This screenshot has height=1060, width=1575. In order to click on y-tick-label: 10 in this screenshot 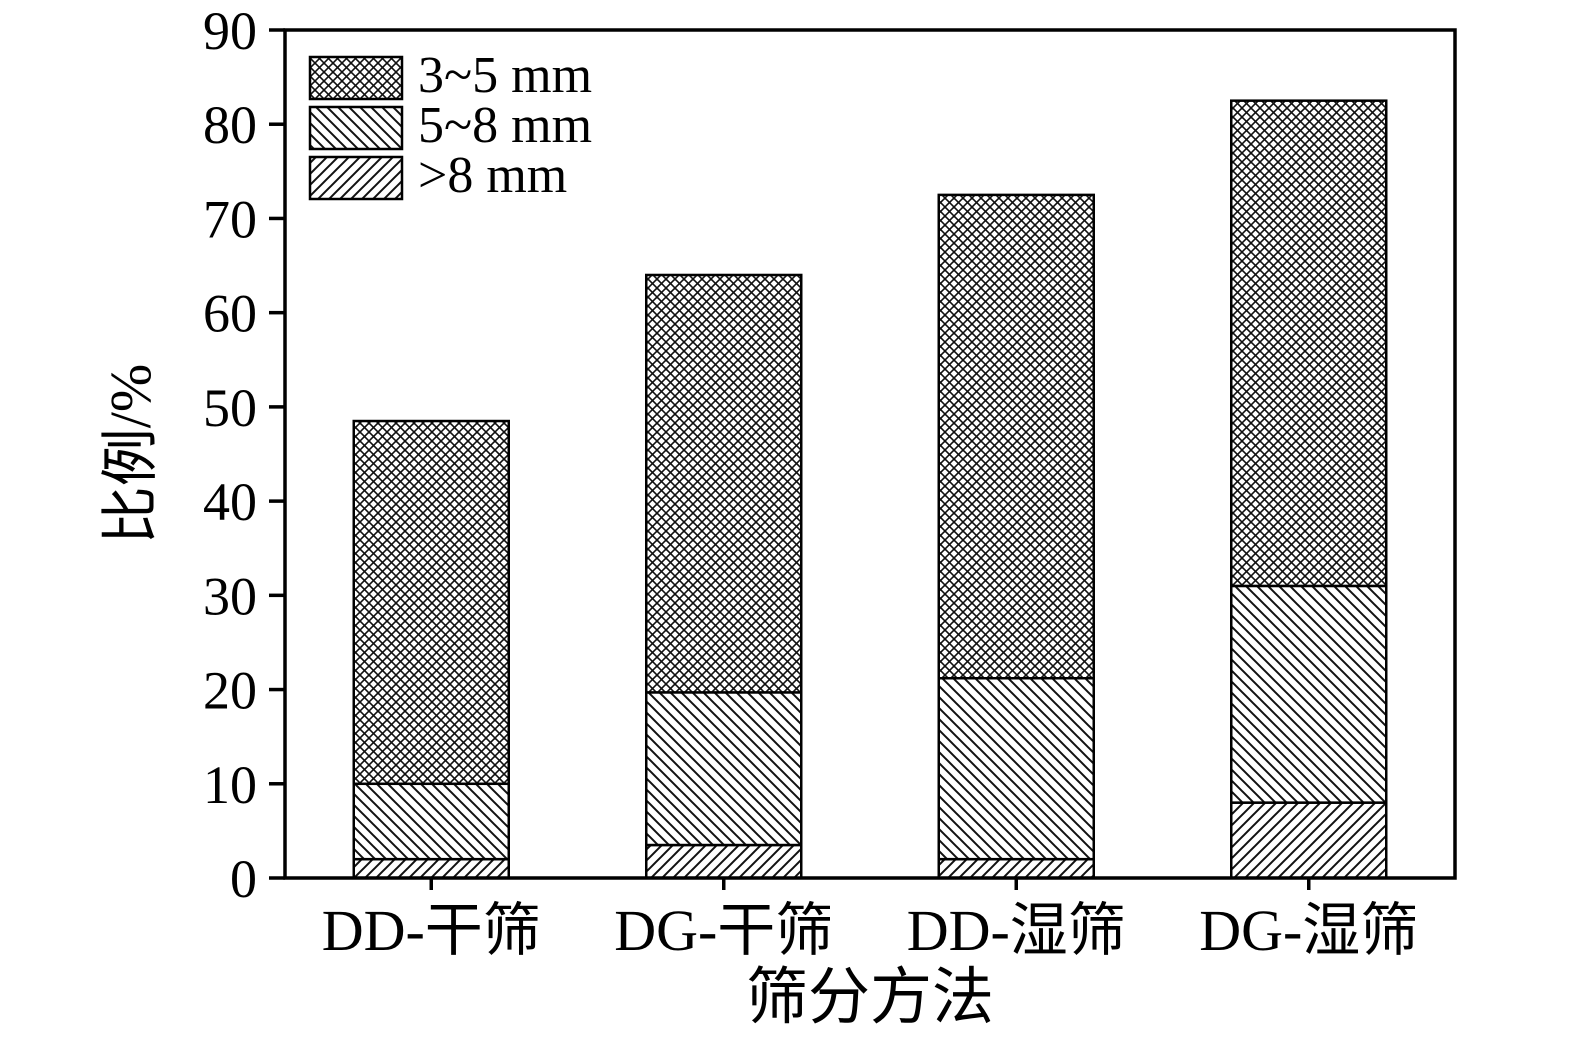, I will do `click(230, 785)`.